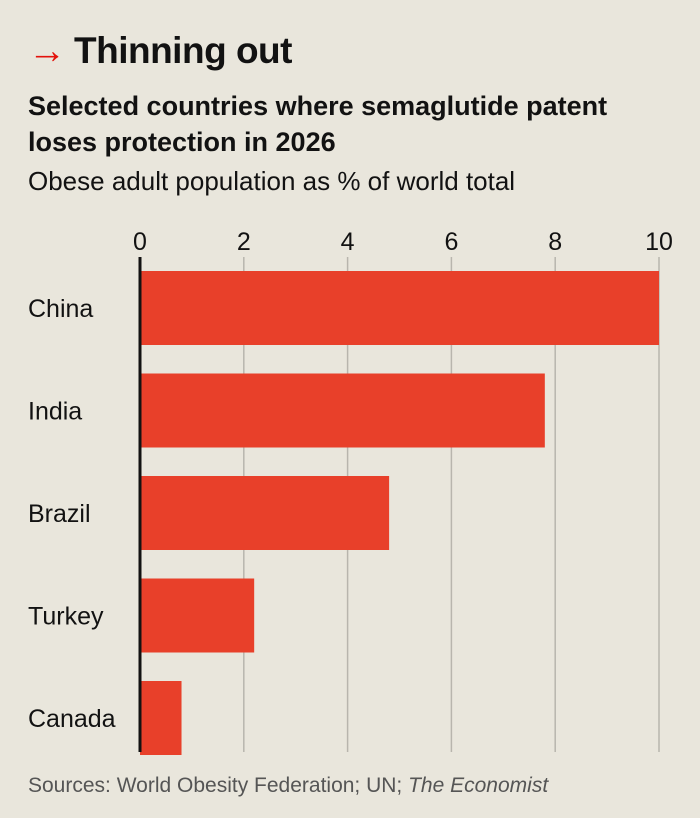 This screenshot has width=700, height=818. I want to click on x-tick-label: 10, so click(659, 242).